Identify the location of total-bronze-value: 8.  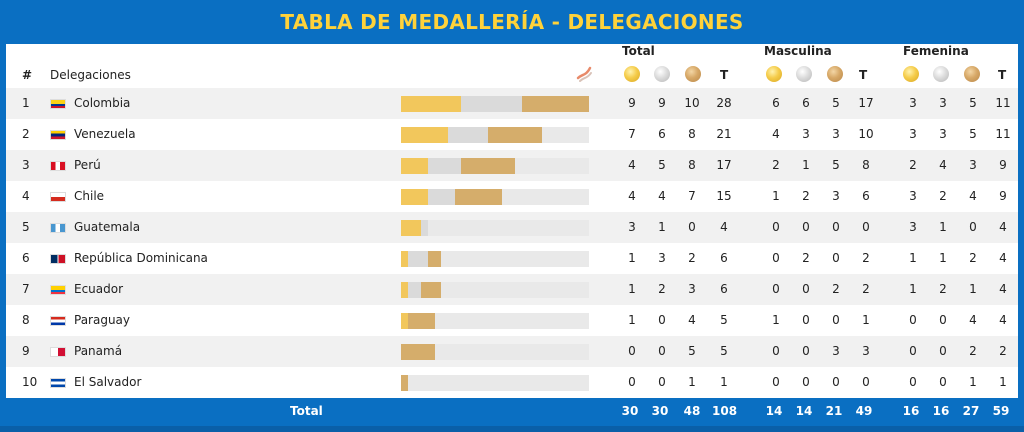
(692, 165).